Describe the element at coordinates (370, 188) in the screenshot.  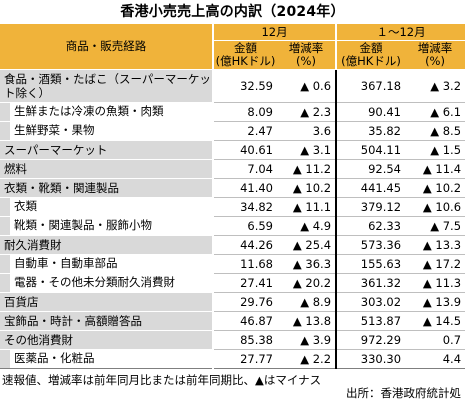
I see `ytd-amount-cell: 441.45` at that location.